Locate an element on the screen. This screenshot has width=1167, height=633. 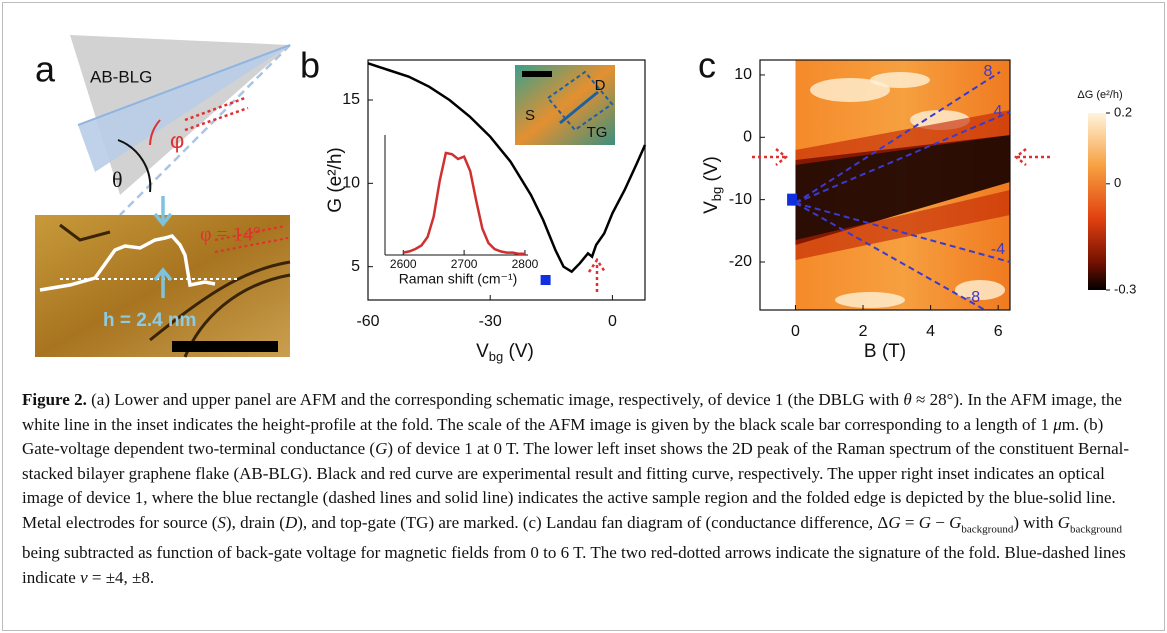
electrode-label: TG is located at coordinates (597, 132).